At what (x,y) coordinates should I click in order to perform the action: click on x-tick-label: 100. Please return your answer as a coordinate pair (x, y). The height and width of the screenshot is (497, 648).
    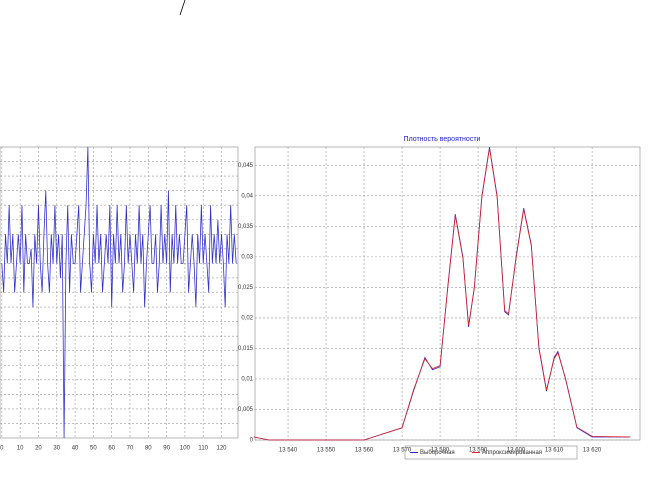
    Looking at the image, I should click on (185, 449).